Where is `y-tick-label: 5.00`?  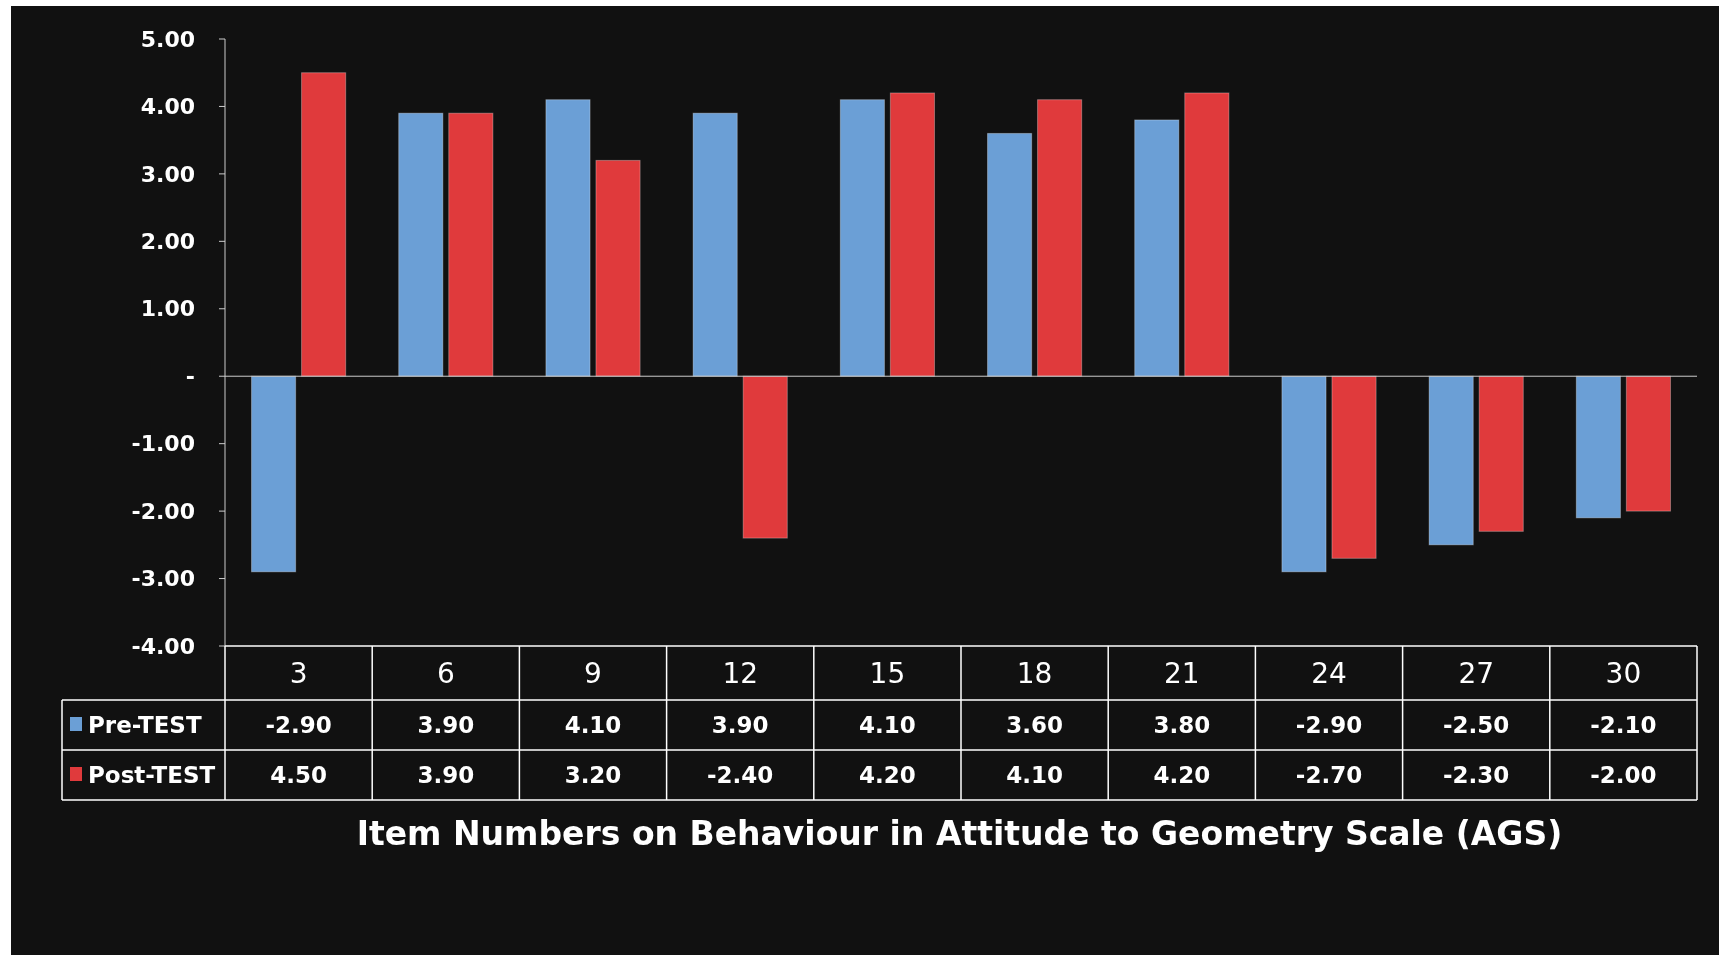 y-tick-label: 5.00 is located at coordinates (167, 39).